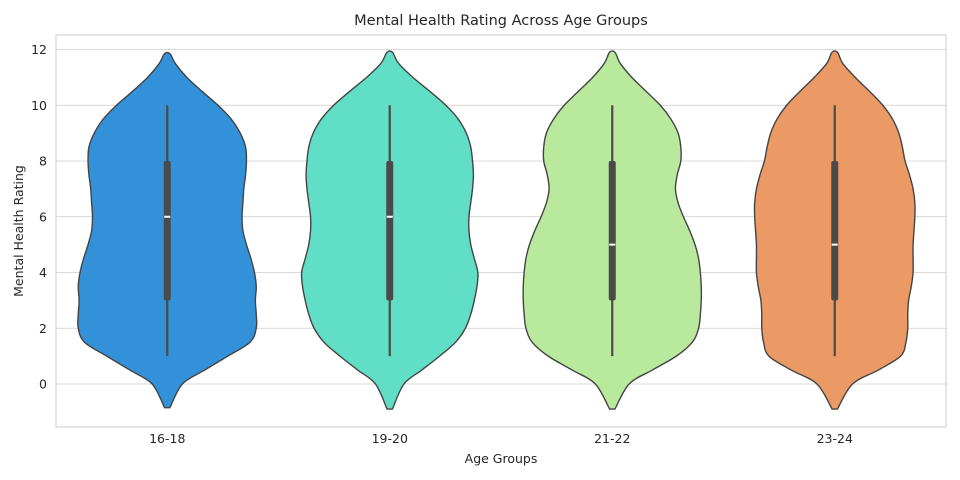 The image size is (960, 480). Describe the element at coordinates (501, 21) in the screenshot. I see `chart-title: Mental Health Rating Across Age Groups` at that location.